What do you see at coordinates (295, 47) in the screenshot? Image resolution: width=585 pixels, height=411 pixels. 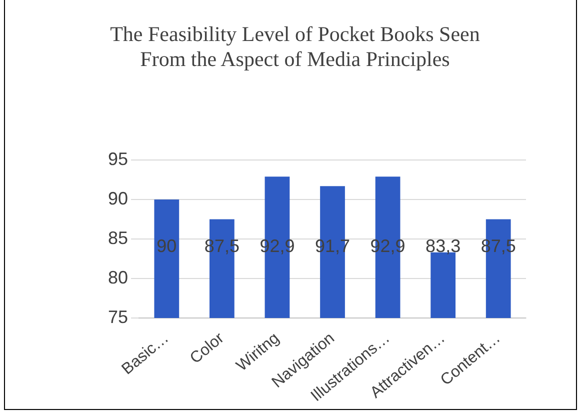 I see `chart-title: The Feasibility Level of Pocket Books Seen From the Aspect of Media Principles` at bounding box center [295, 47].